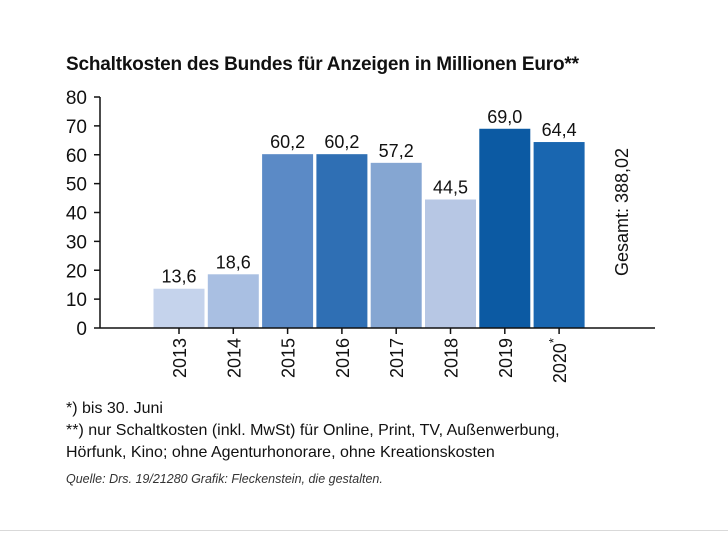 Image resolution: width=728 pixels, height=537 pixels. Describe the element at coordinates (288, 241) in the screenshot. I see `bar-2015` at that location.